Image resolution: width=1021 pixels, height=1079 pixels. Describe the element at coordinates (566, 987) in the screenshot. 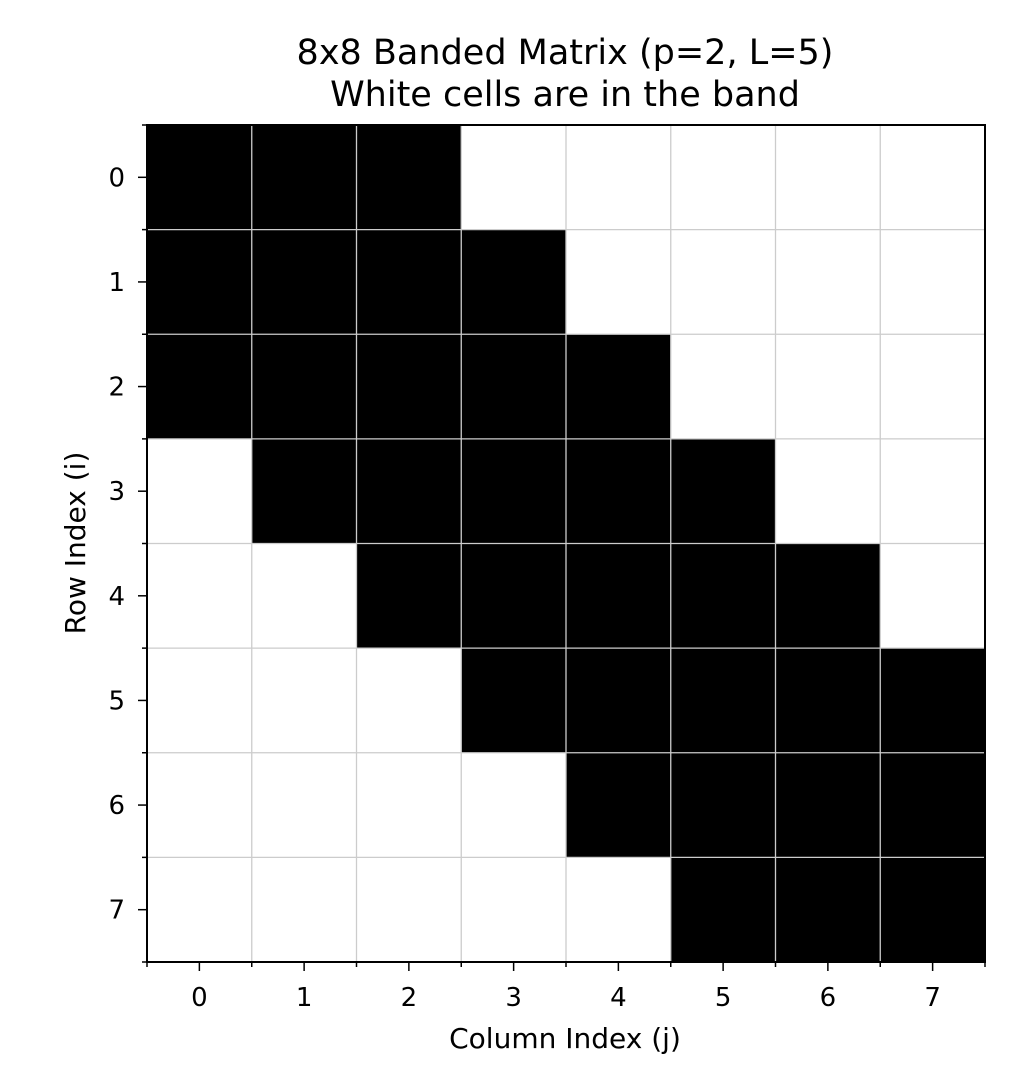

I see `x-axis-ticks: 0 1 2 3 4 5 6 7` at that location.